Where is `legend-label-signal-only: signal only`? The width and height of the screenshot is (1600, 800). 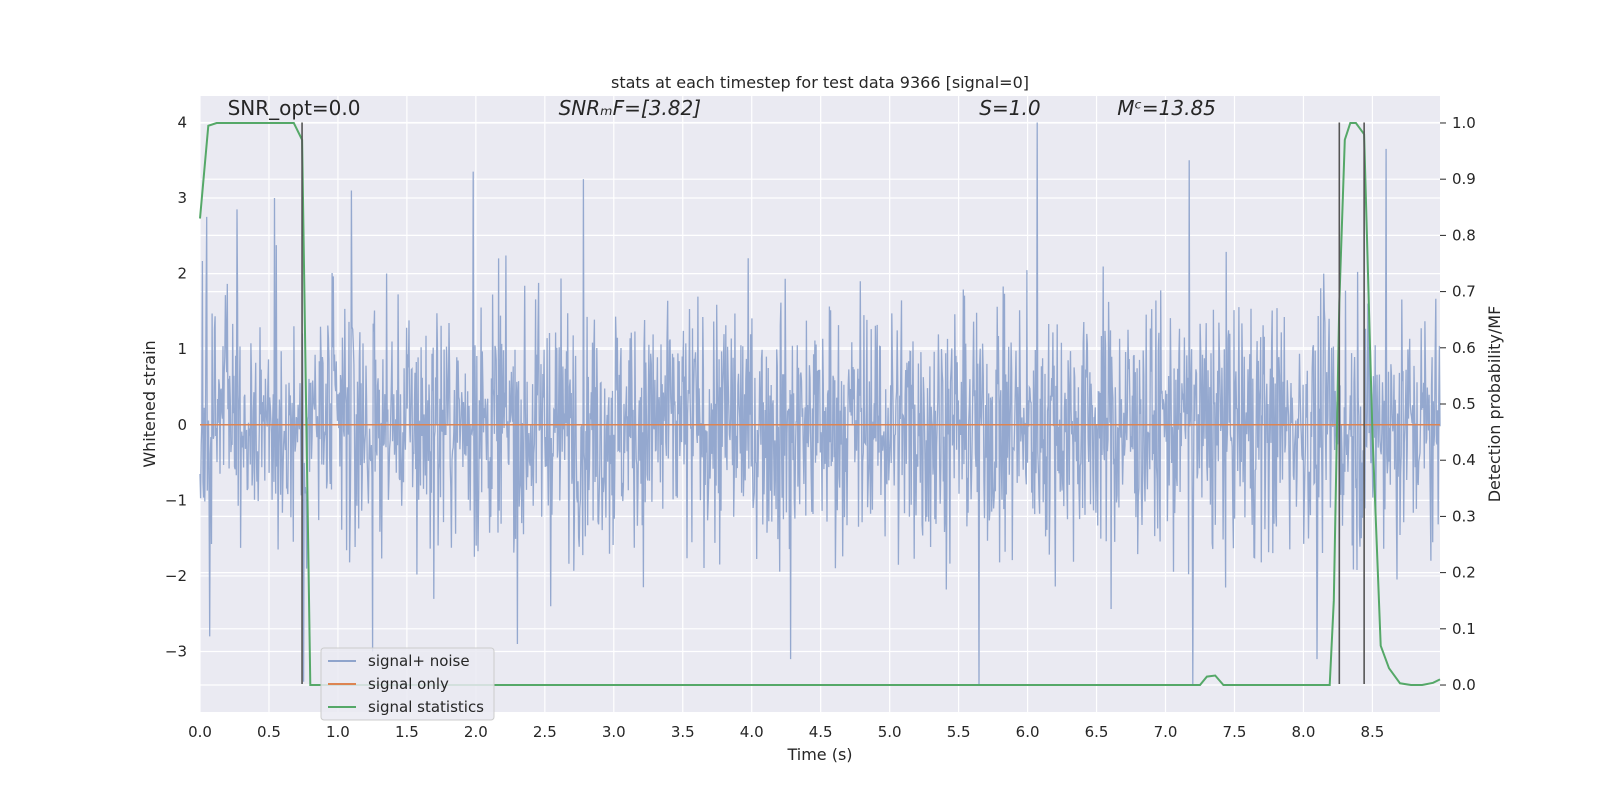
legend-label-signal-only: signal only is located at coordinates (408, 684).